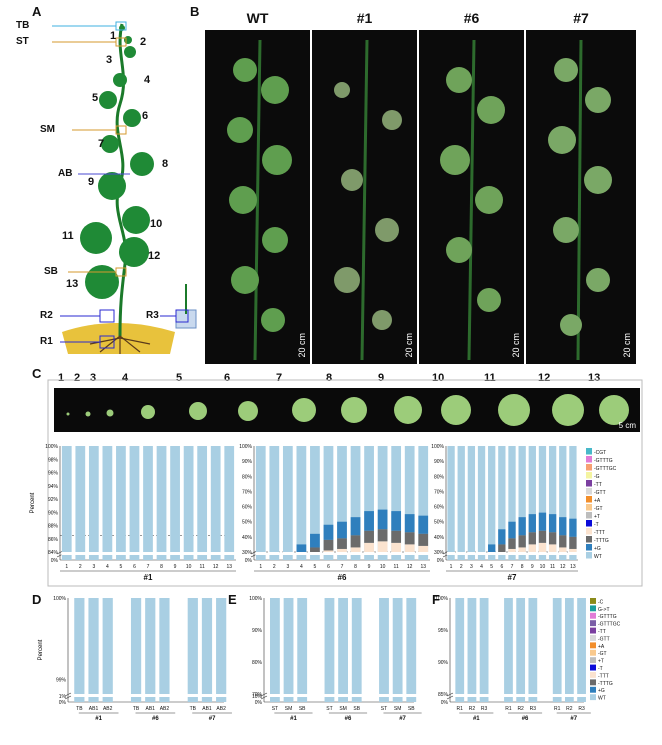 This screenshot has width=662, height=745. Describe the element at coordinates (512, 577) in the screenshot. I see `chart-title: #7` at that location.